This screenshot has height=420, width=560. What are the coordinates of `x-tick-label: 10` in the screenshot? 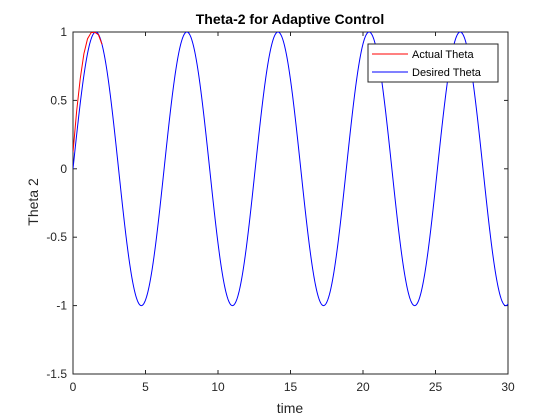 It's located at (218, 387).